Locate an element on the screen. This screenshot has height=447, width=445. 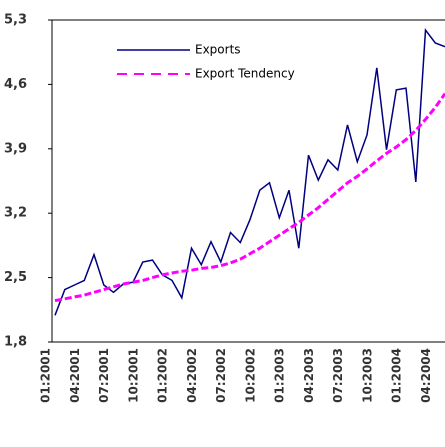
y-tick-label: 2,5 is located at coordinates (15, 277).